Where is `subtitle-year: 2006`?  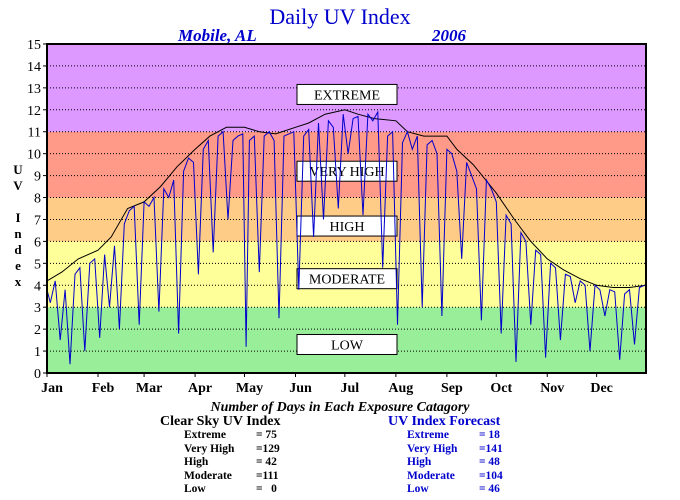
subtitle-year: 2006 is located at coordinates (449, 35).